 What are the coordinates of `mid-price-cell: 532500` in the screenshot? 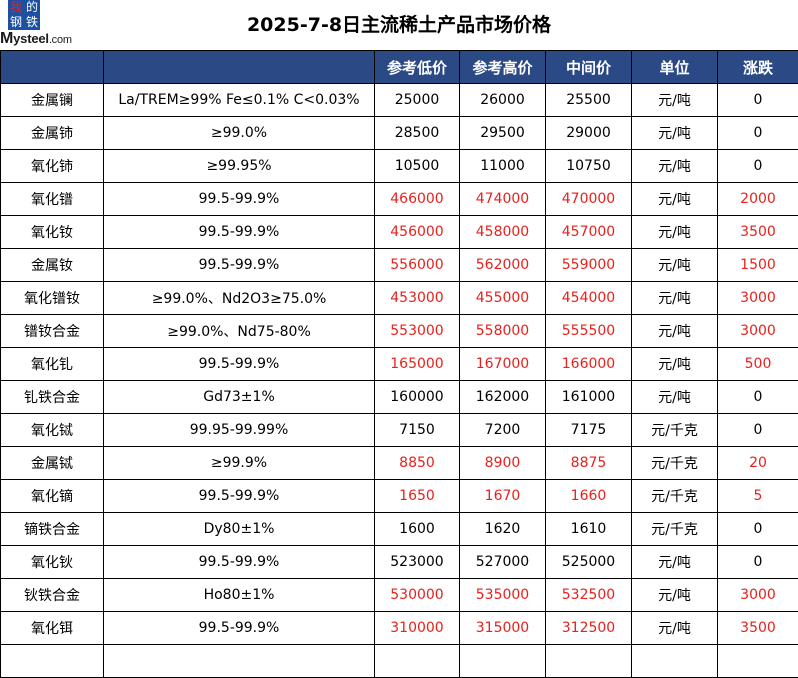 It's located at (589, 595).